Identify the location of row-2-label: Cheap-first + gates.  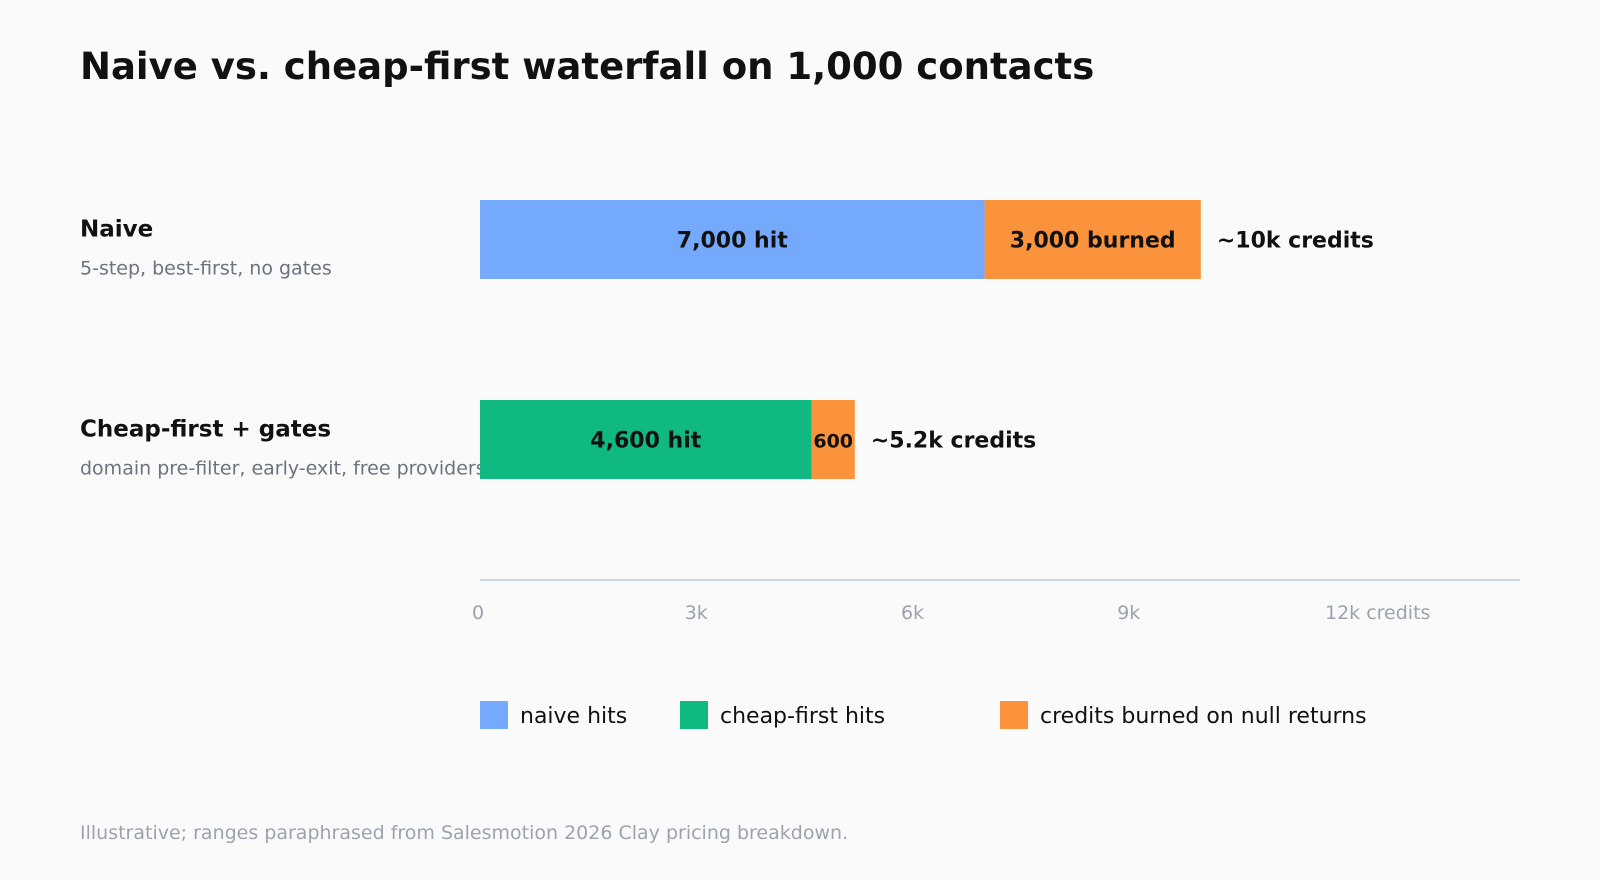
(205, 430).